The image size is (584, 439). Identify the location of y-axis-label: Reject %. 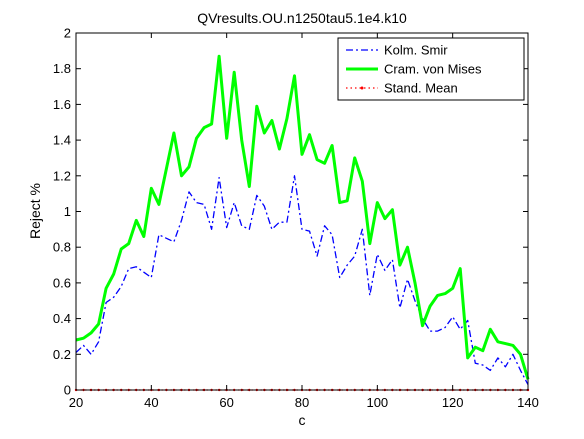
(35, 211).